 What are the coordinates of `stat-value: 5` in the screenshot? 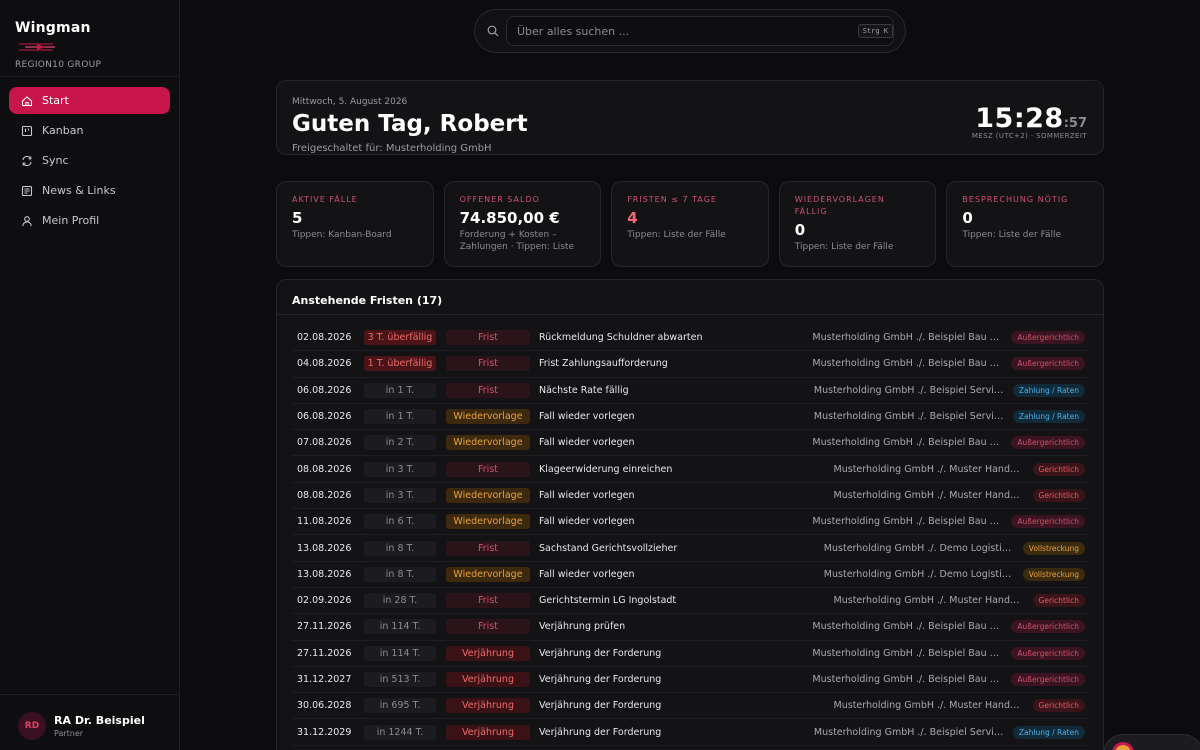 It's located at (297, 218).